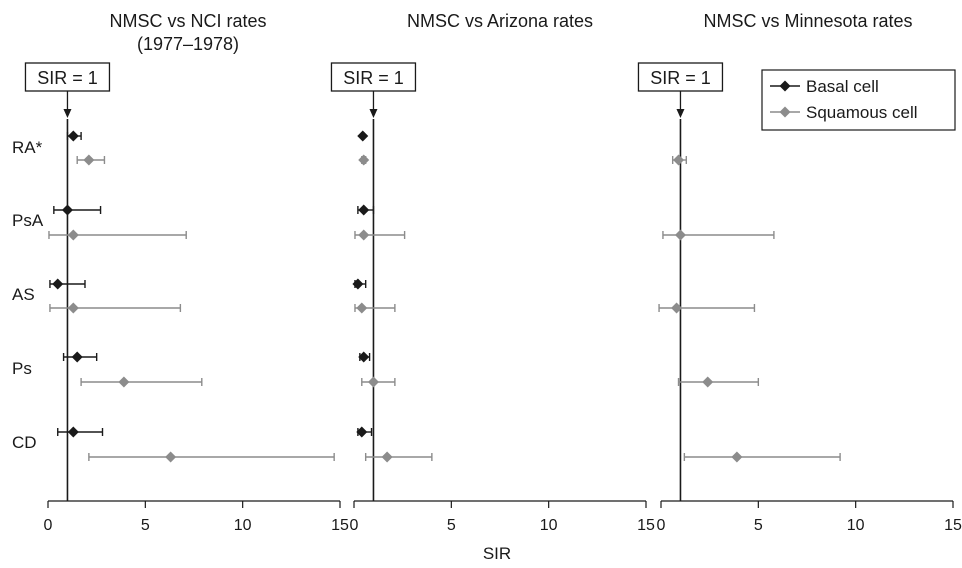 Image resolution: width=962 pixels, height=568 pixels. I want to click on legend-item-basal: Basal cell, so click(824, 86).